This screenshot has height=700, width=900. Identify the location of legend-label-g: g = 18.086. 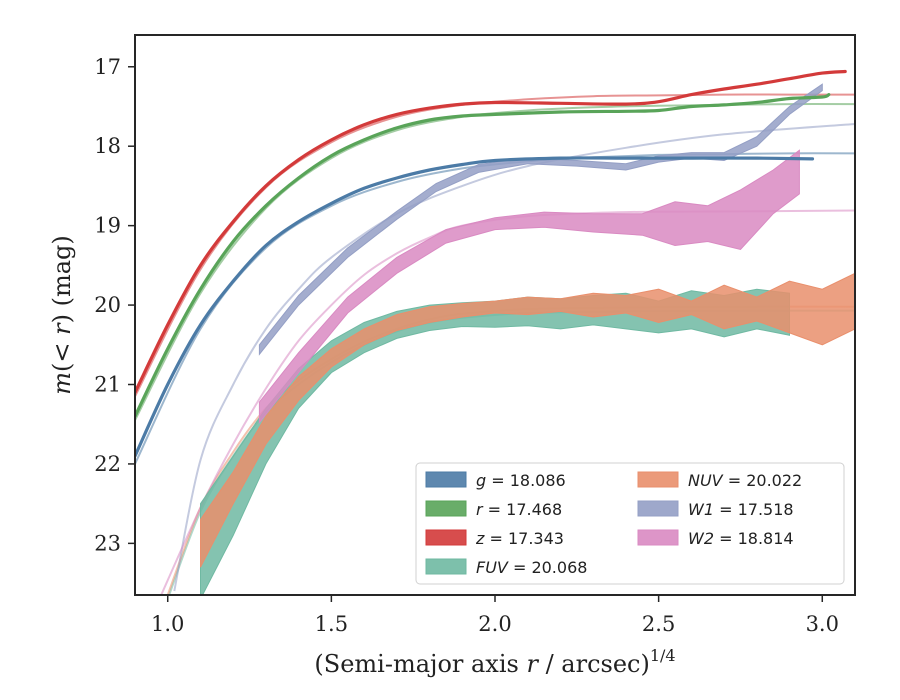
(521, 480).